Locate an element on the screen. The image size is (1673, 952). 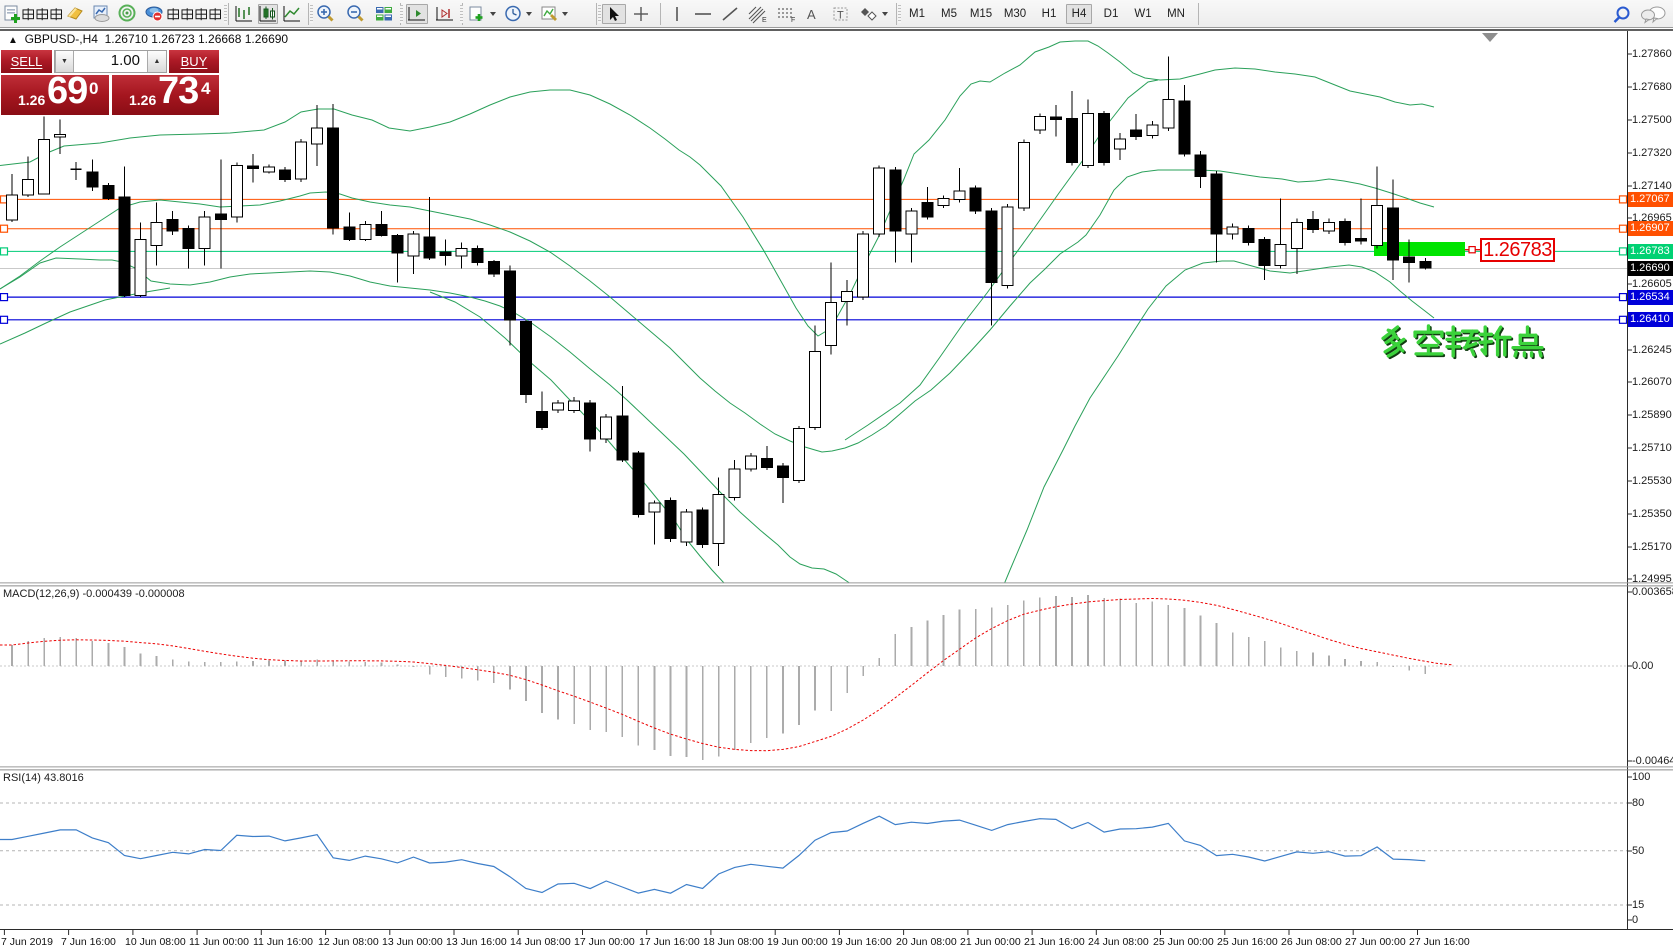
svg-text: E is located at coordinates (764, 20).